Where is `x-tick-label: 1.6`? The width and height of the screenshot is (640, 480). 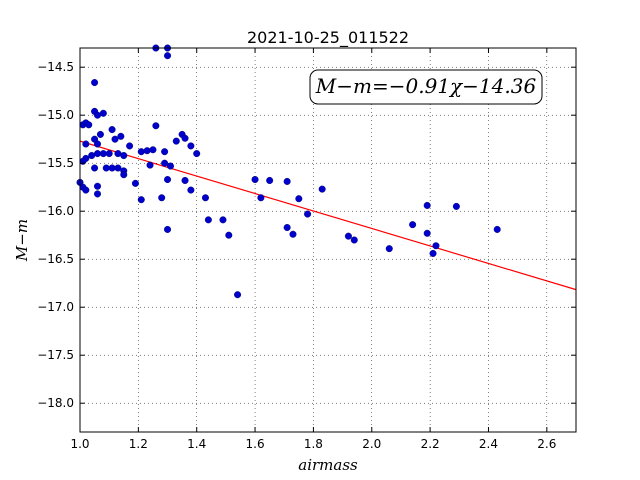 x-tick-label: 1.6 is located at coordinates (255, 444).